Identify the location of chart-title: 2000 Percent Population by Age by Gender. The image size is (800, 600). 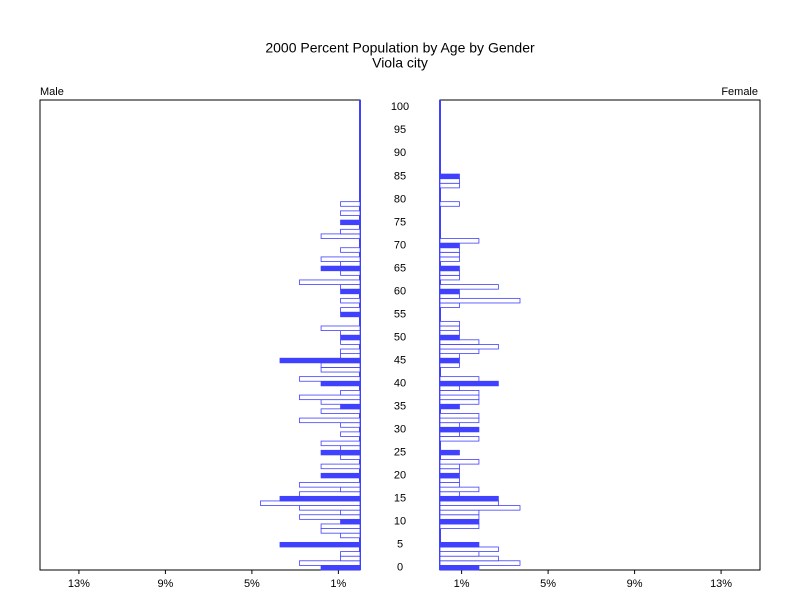
(400, 48).